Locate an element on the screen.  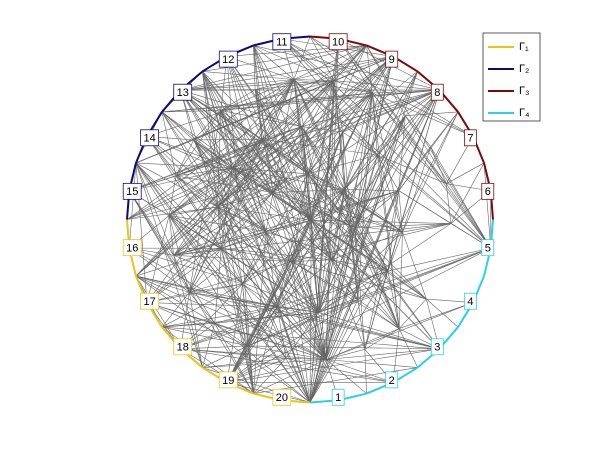
segment-label: 19 is located at coordinates (228, 381).